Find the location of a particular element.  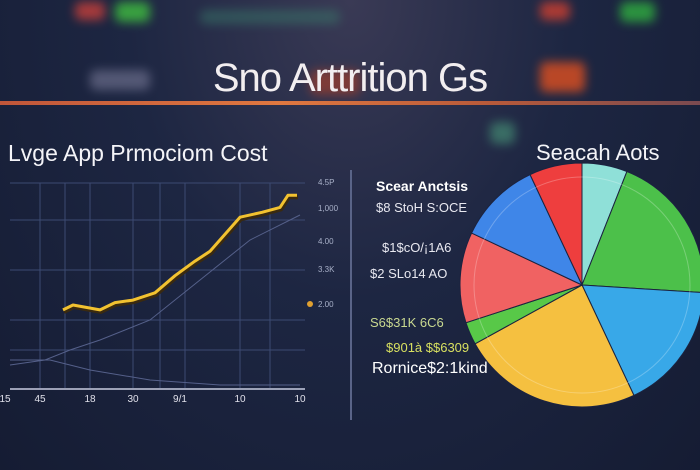

legend-title: Scear Anctsis is located at coordinates (422, 186).